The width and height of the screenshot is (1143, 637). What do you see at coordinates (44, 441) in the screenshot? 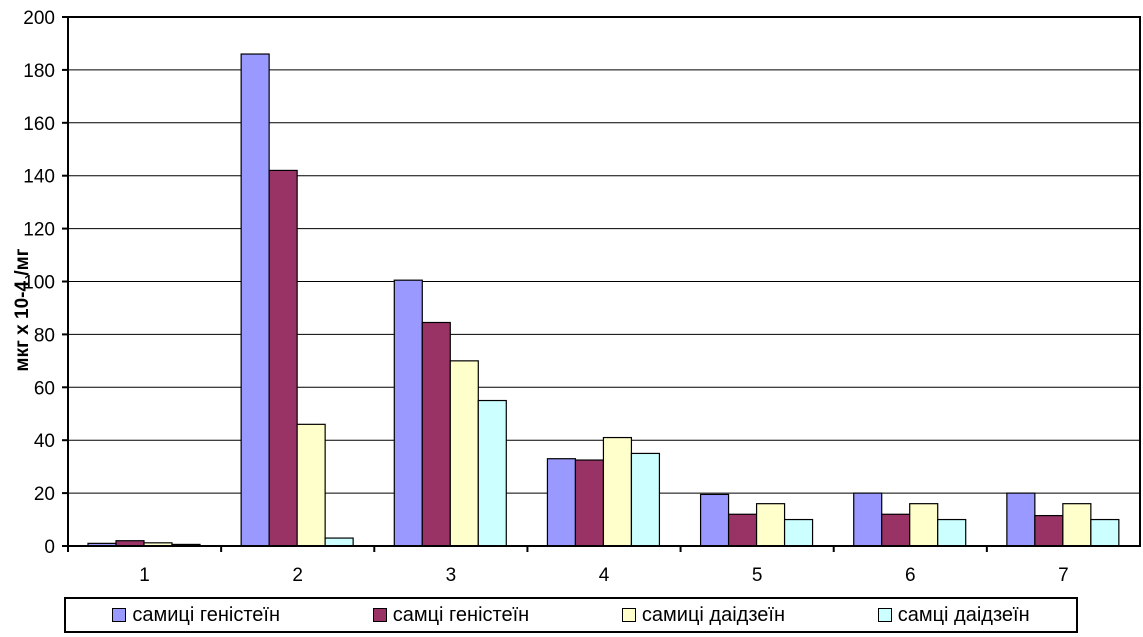
I see `y-tick-label: 40` at bounding box center [44, 441].